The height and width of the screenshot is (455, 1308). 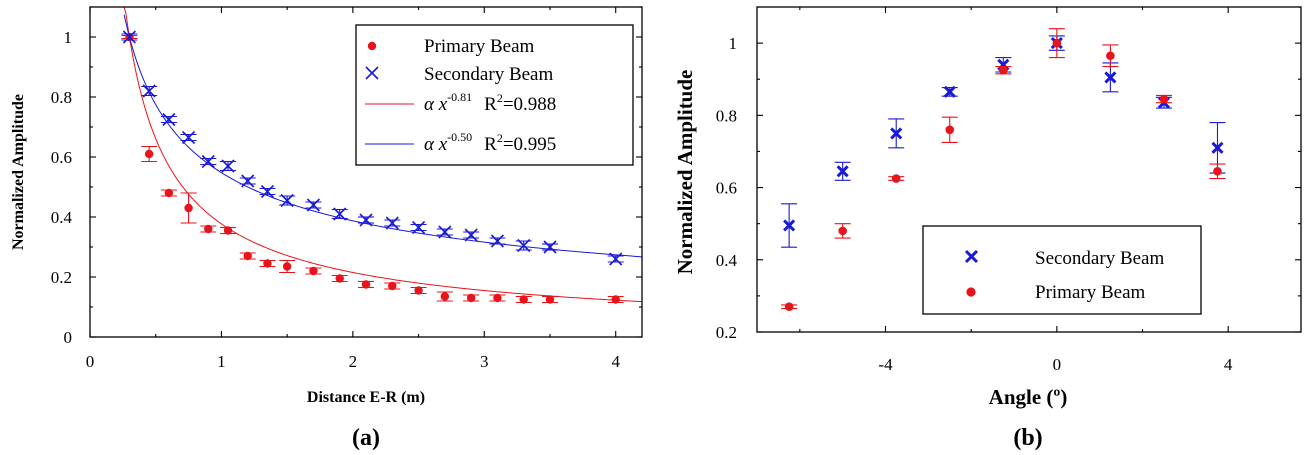 I want to click on a-legend-secondary-fit-r: R, so click(x=490, y=144).